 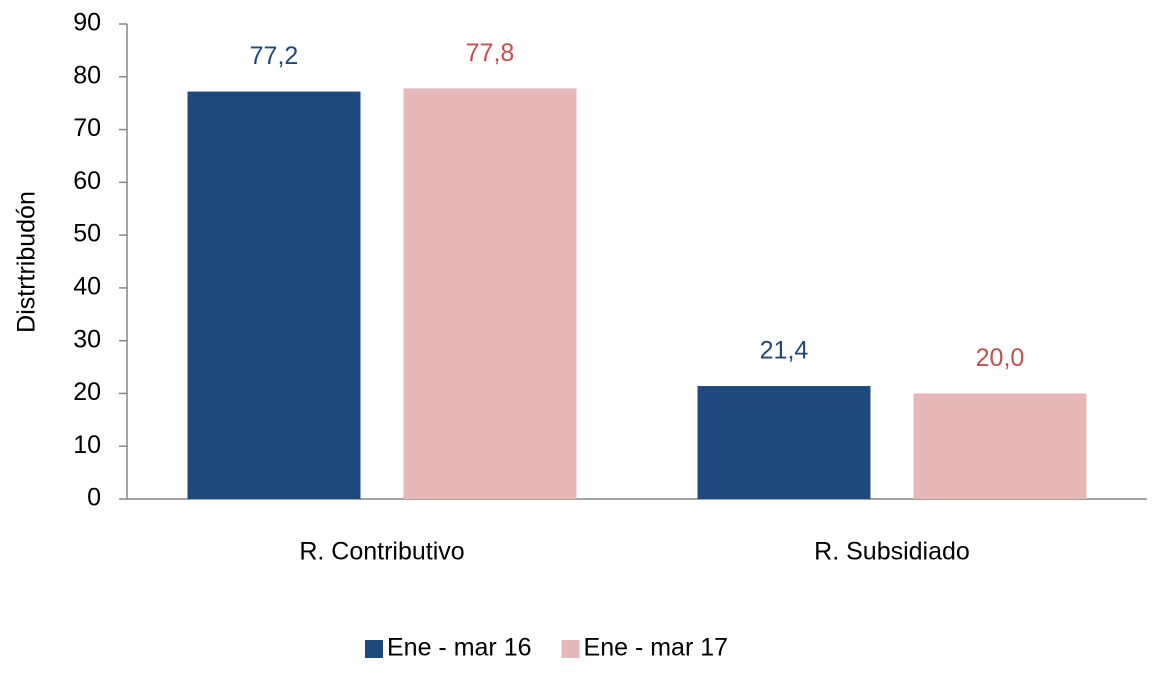 I want to click on y-tick-label: 10, so click(x=87, y=445).